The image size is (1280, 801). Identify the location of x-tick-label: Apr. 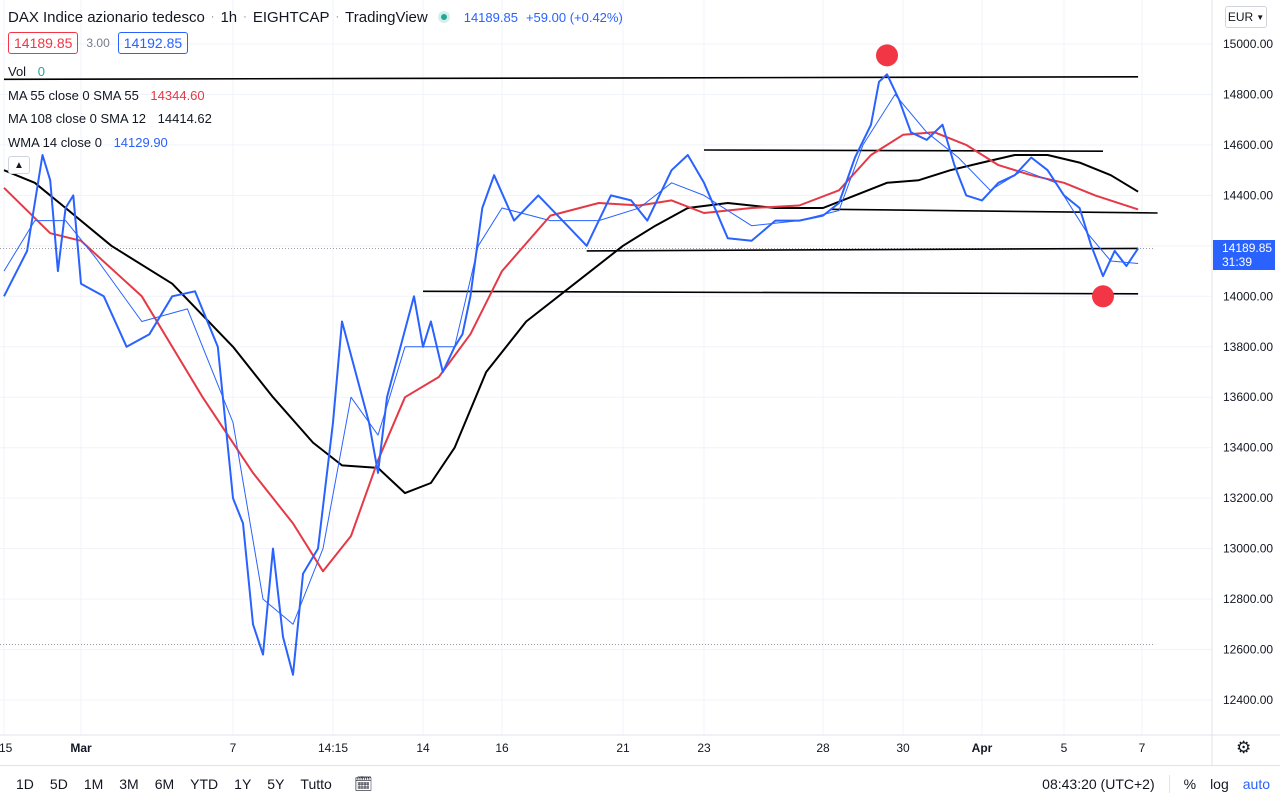
(982, 748).